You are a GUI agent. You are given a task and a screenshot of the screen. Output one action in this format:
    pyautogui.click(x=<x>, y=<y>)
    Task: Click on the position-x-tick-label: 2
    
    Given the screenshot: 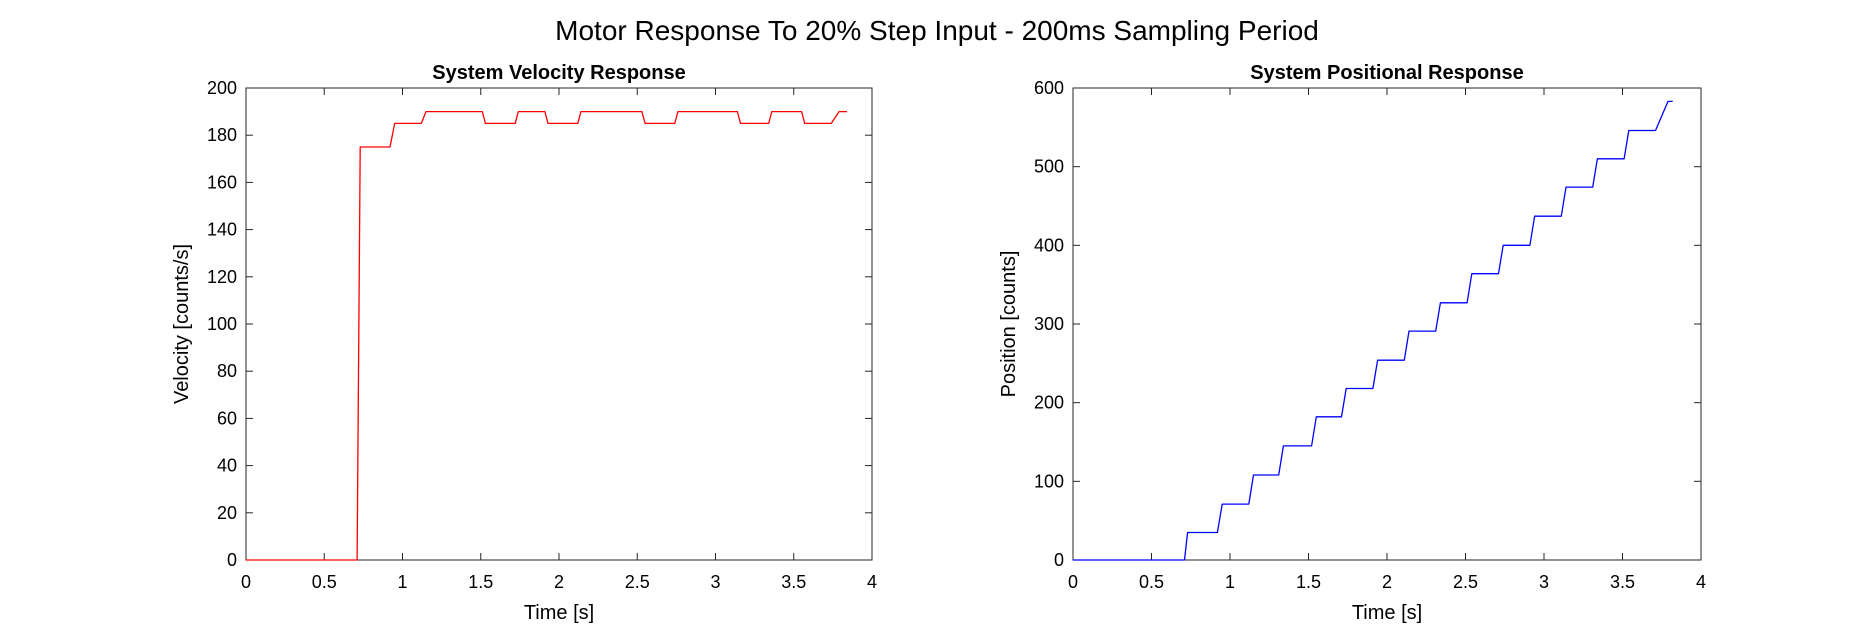 What is the action you would take?
    pyautogui.click(x=1387, y=582)
    